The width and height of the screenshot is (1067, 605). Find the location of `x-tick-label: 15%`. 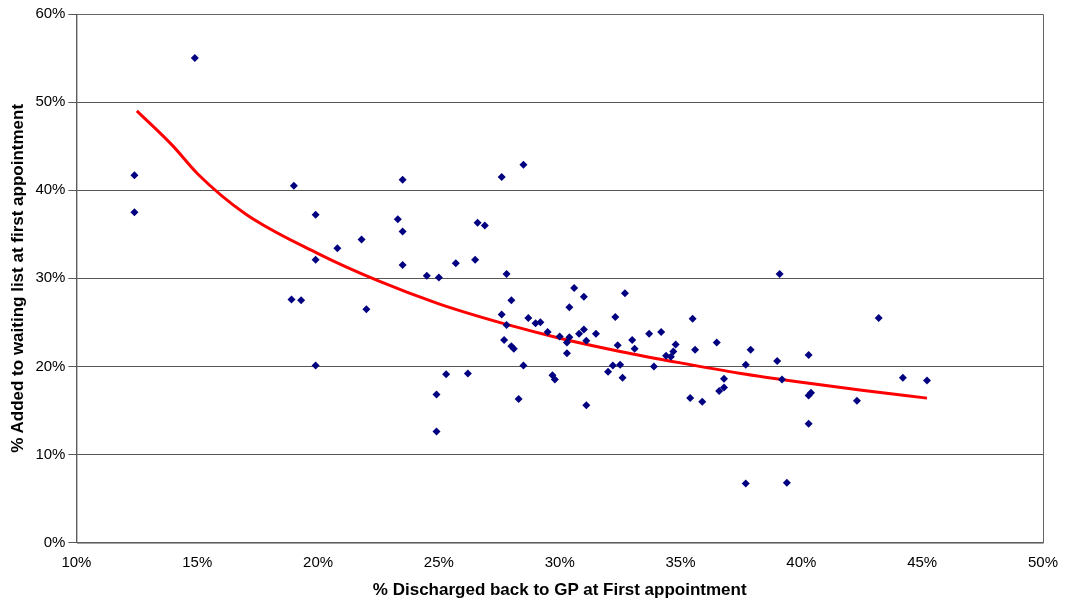

x-tick-label: 15% is located at coordinates (197, 561).